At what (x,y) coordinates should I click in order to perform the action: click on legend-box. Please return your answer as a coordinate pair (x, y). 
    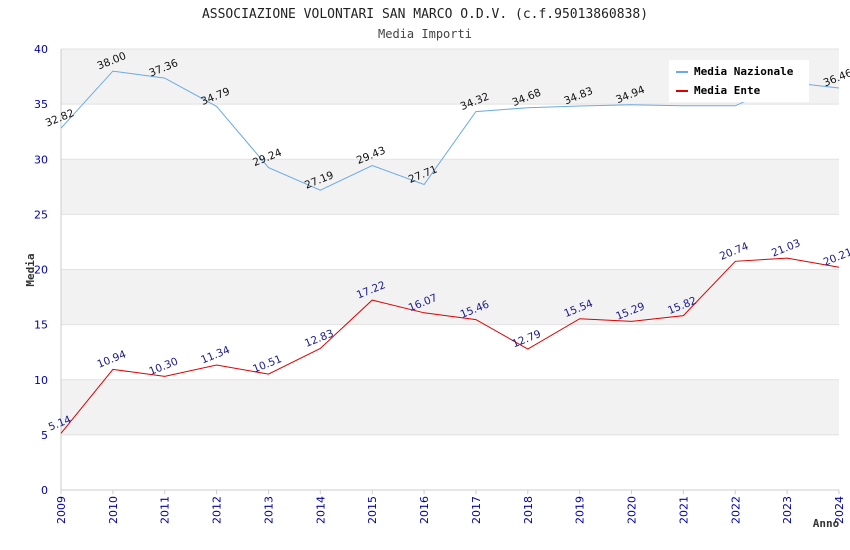
    Looking at the image, I should click on (739, 81).